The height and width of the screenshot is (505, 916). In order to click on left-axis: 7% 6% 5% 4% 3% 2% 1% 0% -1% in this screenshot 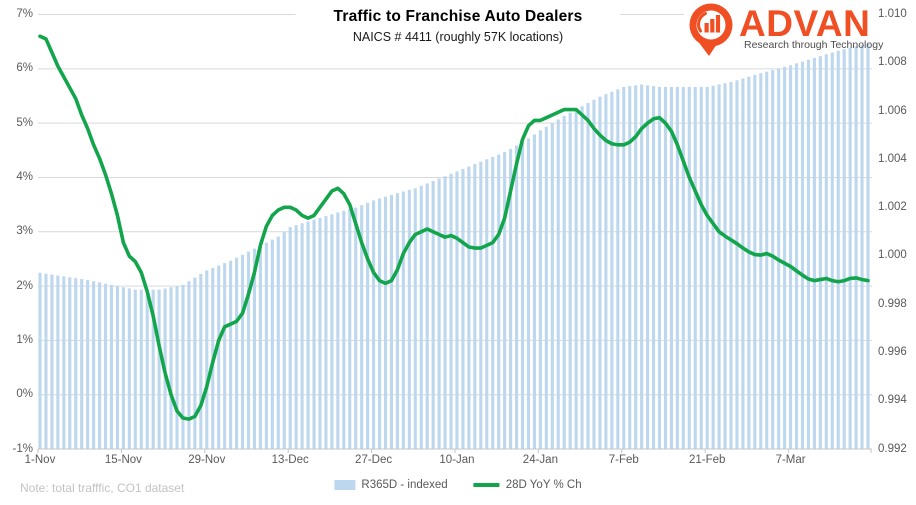, I will do `click(16, 230)`.